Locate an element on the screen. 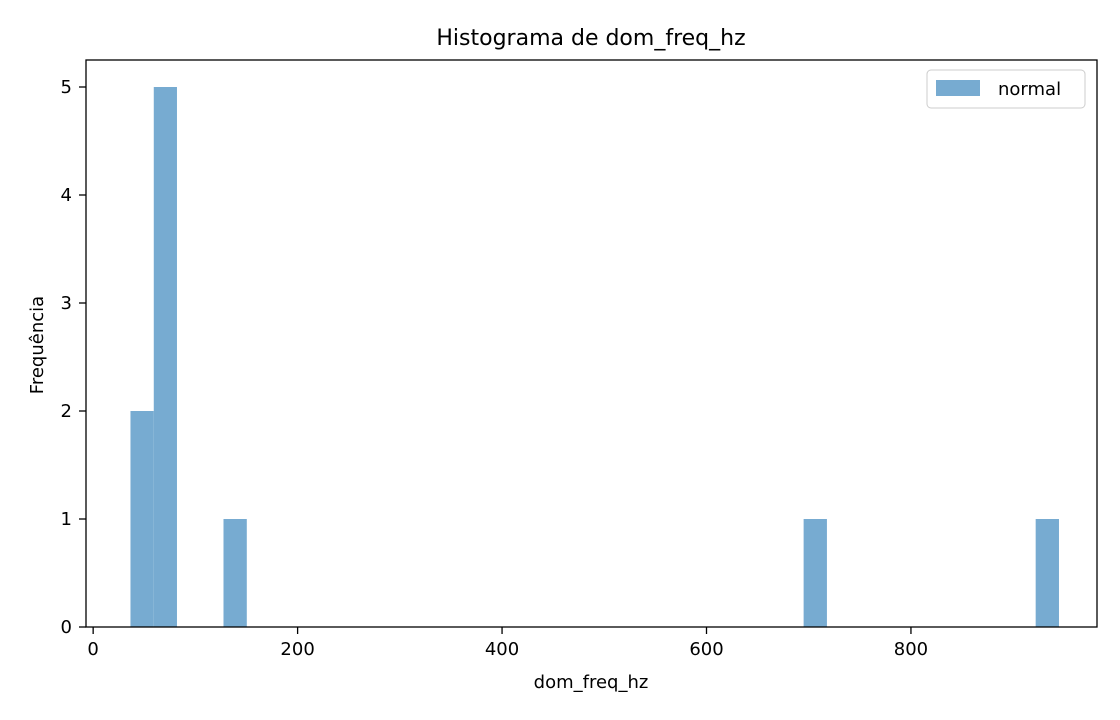 The height and width of the screenshot is (720, 1120). x-axis-ticks: 0 200 400 600 800 is located at coordinates (507, 643).